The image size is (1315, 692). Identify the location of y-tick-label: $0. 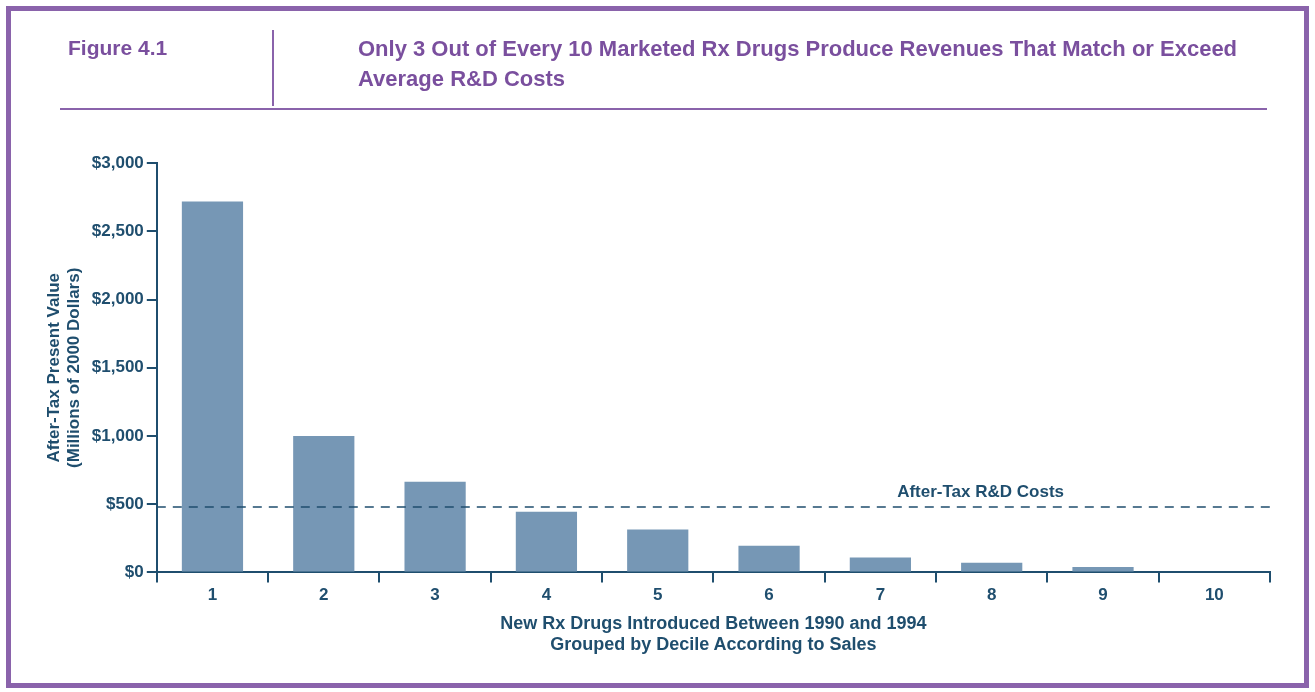
(134, 572).